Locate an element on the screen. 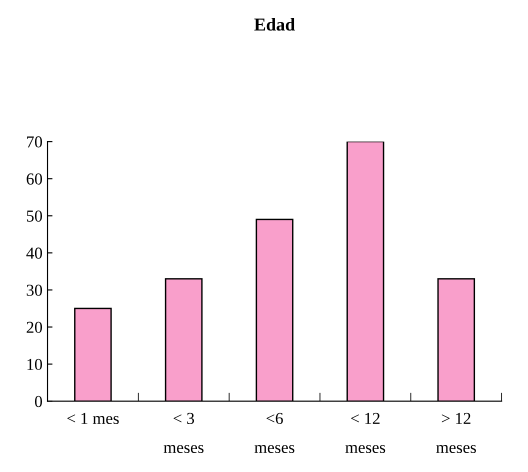 The height and width of the screenshot is (472, 528). y-tick-label: 10 is located at coordinates (34, 364).